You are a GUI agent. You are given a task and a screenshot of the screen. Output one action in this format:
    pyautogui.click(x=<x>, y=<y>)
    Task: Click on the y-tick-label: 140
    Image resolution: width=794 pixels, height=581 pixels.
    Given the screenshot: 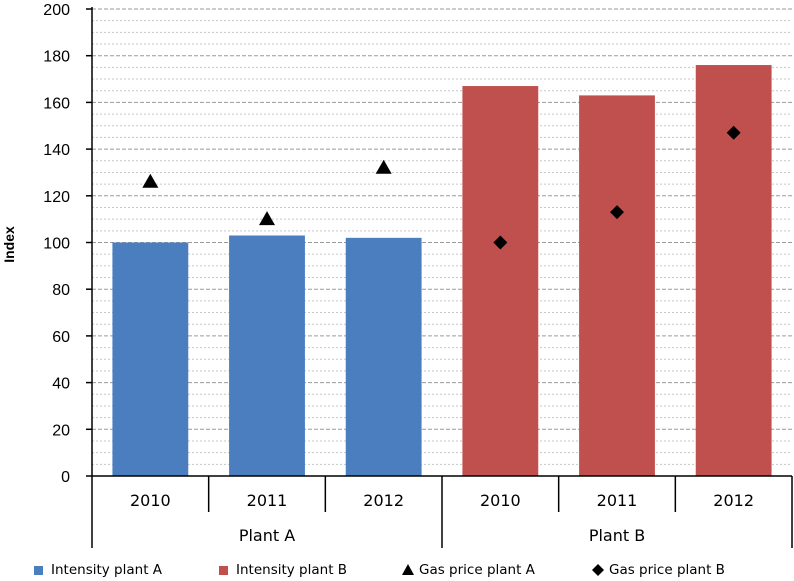 What is the action you would take?
    pyautogui.click(x=56, y=150)
    